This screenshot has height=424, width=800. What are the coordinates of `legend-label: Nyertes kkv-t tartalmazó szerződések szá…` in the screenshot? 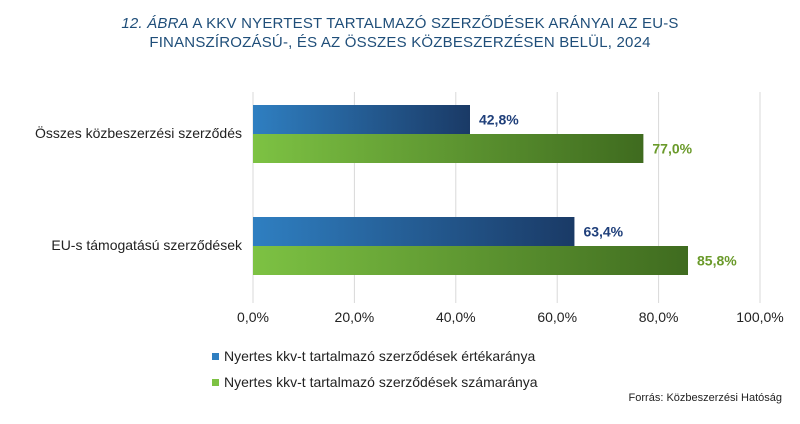 It's located at (381, 382).